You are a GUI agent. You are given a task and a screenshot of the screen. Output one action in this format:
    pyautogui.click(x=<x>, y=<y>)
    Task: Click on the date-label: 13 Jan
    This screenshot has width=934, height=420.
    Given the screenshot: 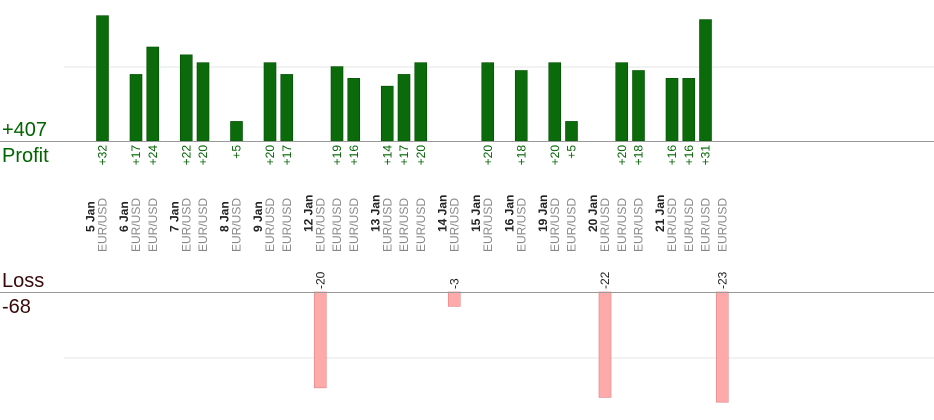 What is the action you would take?
    pyautogui.click(x=375, y=213)
    